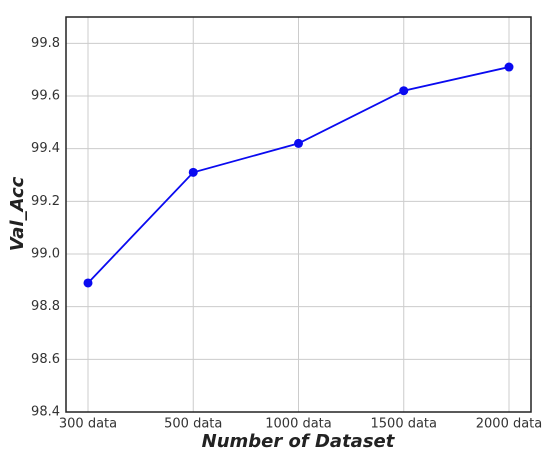 The height and width of the screenshot is (462, 550). What do you see at coordinates (45, 359) in the screenshot?
I see `y-tick-label: 98.6` at bounding box center [45, 359].